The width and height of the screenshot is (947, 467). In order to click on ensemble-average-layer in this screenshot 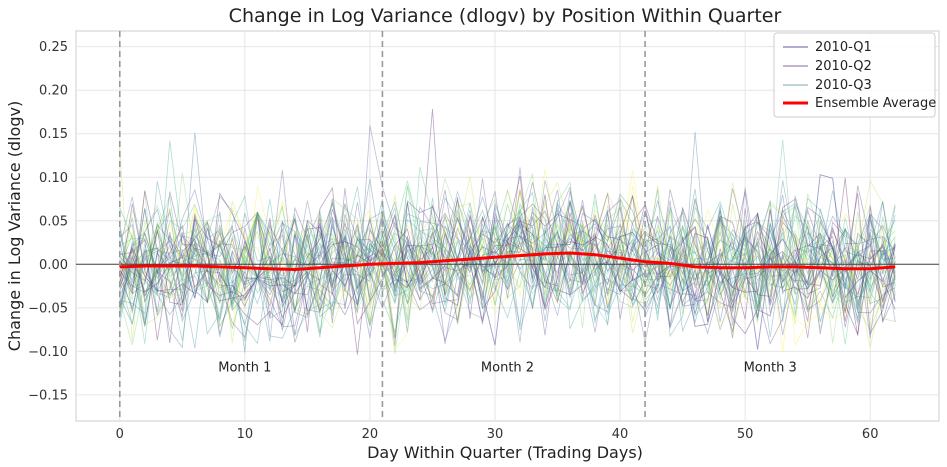, I will do `click(507, 261)`.